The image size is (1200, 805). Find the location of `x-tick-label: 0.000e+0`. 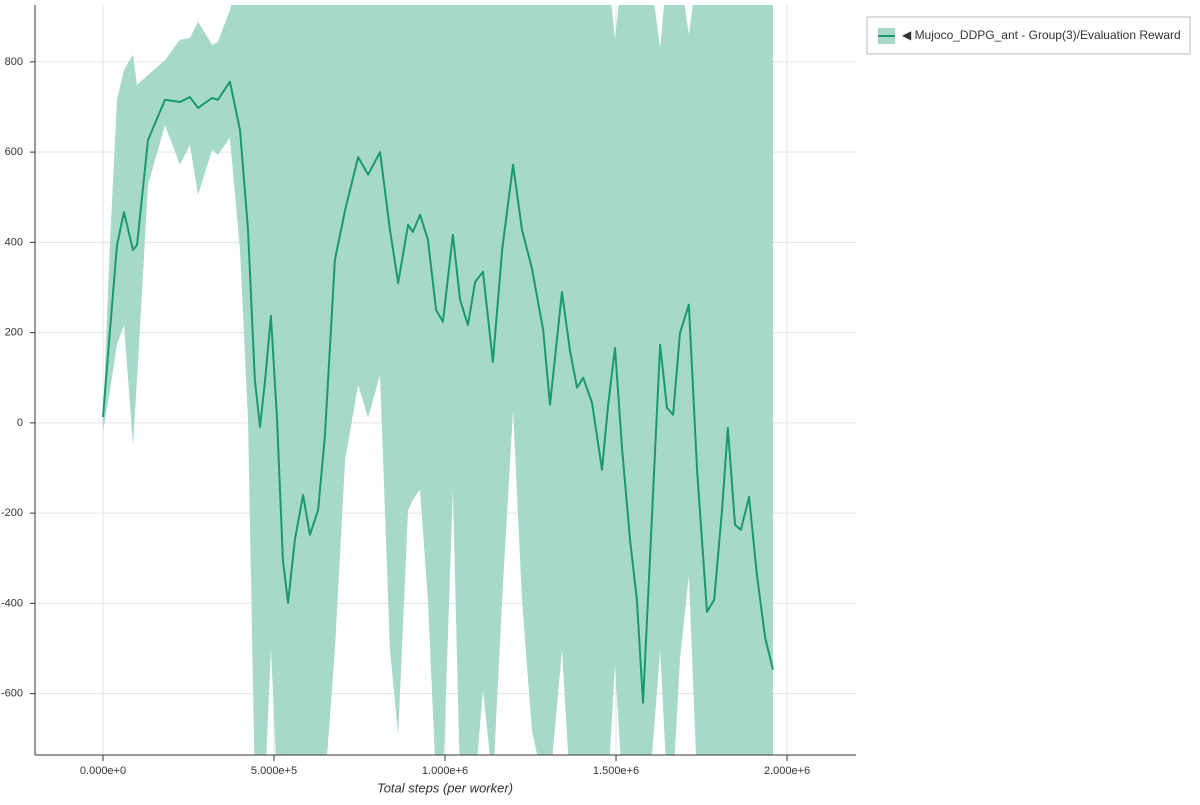

x-tick-label: 0.000e+0 is located at coordinates (103, 771).